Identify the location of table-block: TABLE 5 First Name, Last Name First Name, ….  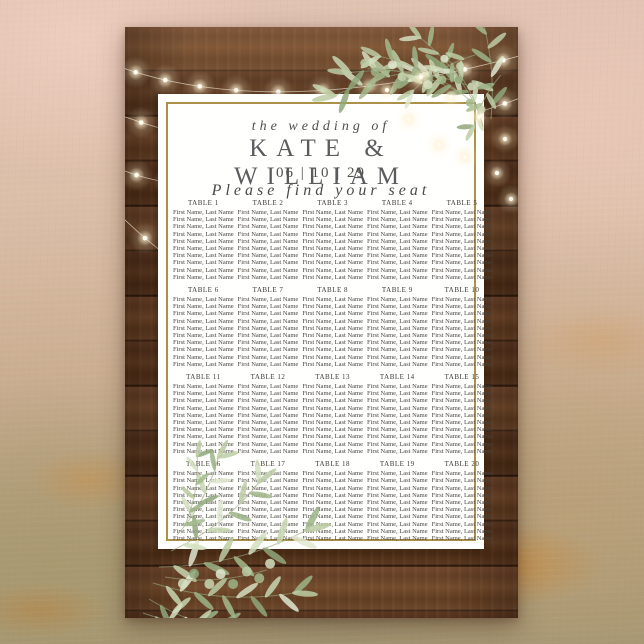
(462, 240).